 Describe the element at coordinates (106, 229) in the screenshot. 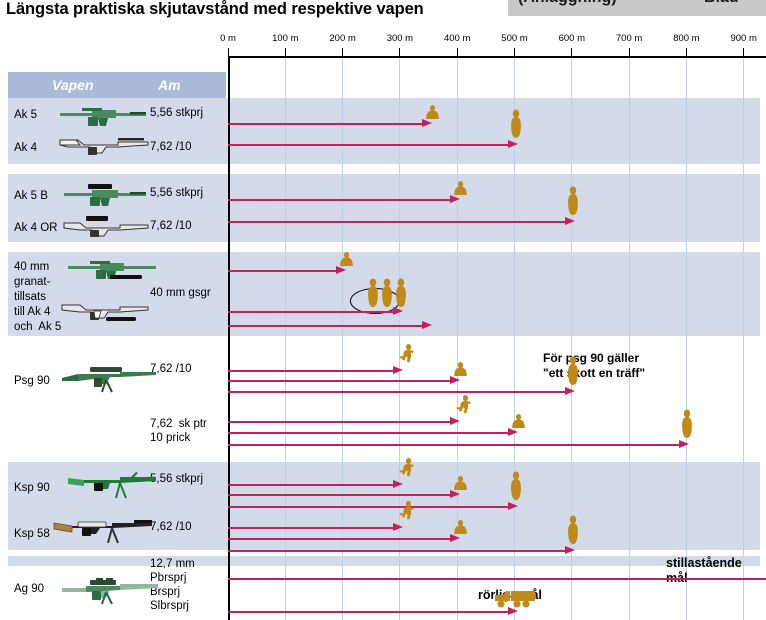

I see `weapon-icon-ak4or` at that location.